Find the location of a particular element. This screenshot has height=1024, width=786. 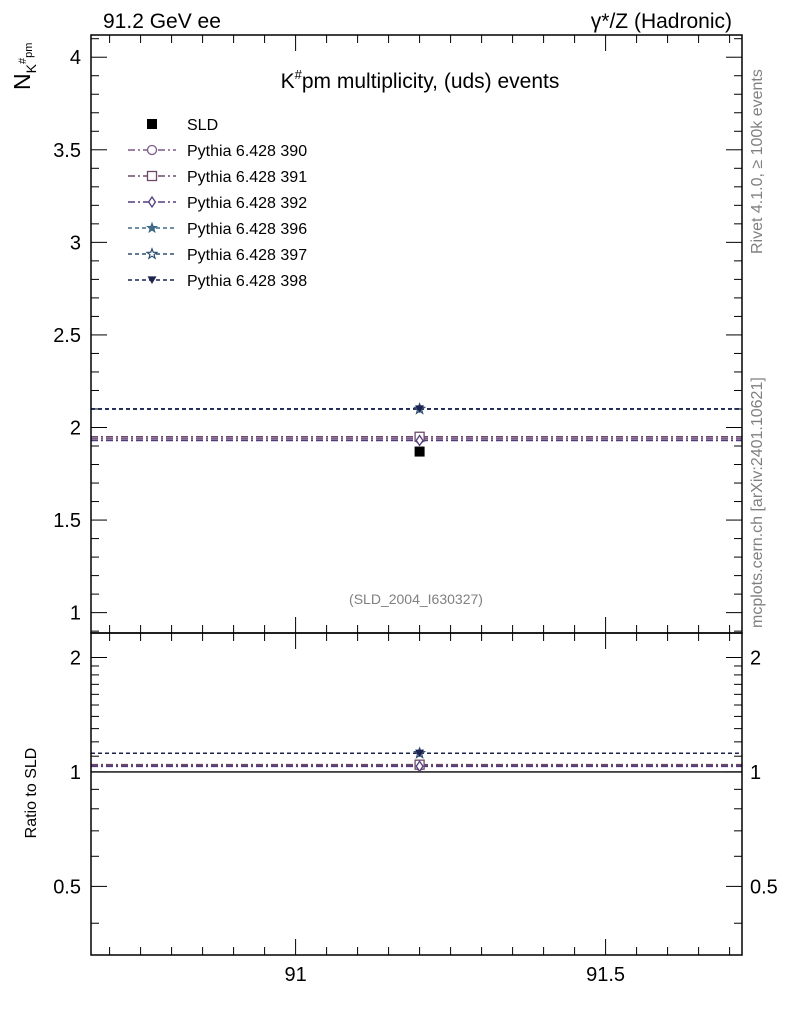

main-ytick-label: 1.5 is located at coordinates (67, 521).